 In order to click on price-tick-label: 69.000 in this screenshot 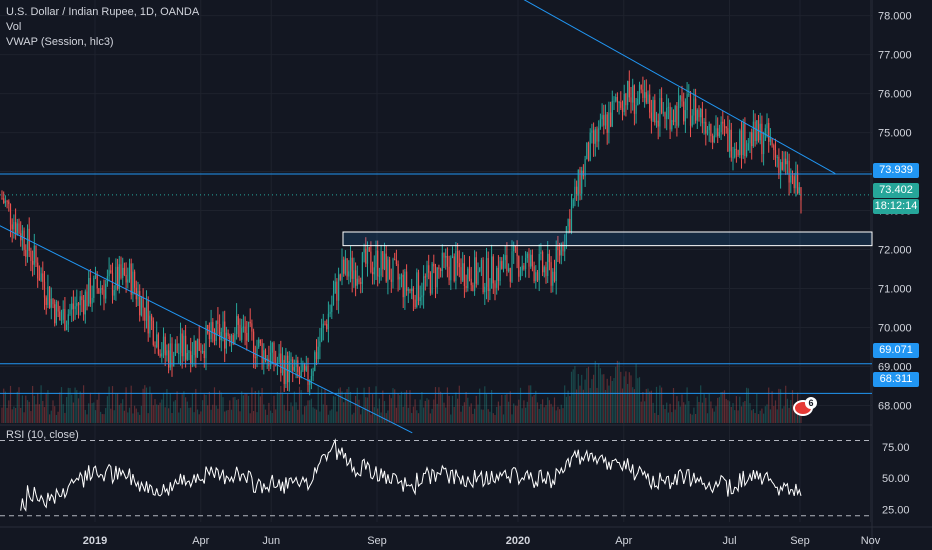, I will do `click(895, 368)`.